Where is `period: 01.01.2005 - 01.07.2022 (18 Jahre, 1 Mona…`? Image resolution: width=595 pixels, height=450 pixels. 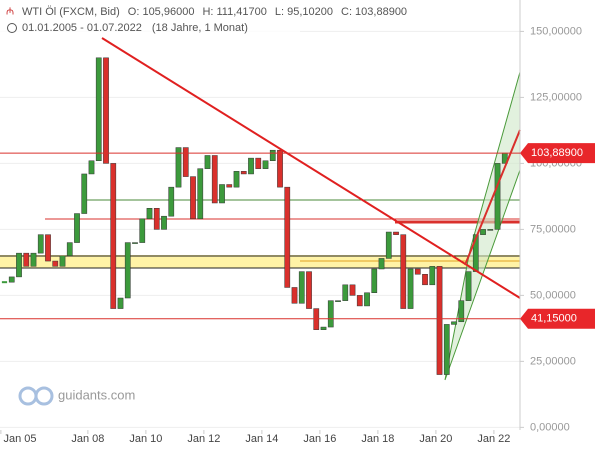 period: 01.01.2005 - 01.07.2022 (18 Jahre, 1 Mona… is located at coordinates (135, 28).